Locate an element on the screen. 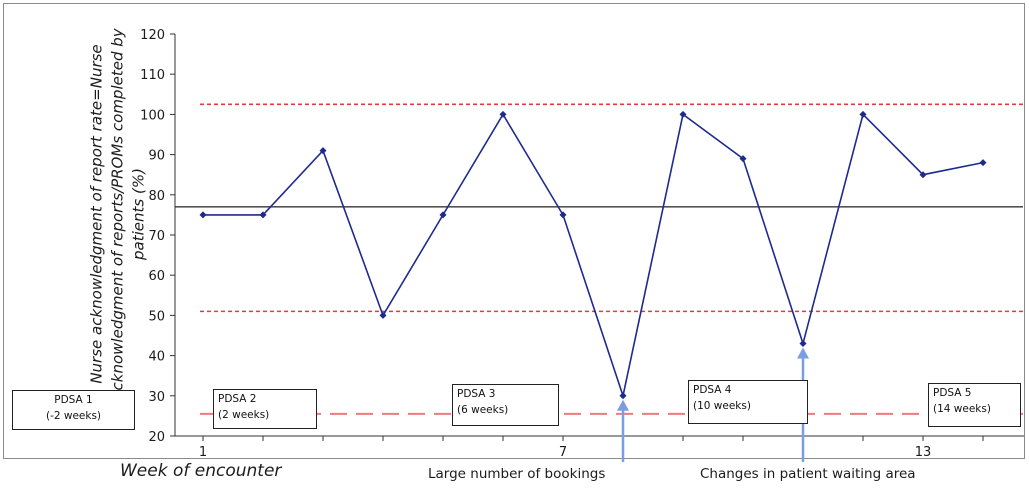 The width and height of the screenshot is (1029, 489). pdsa-3-duration: (6 weeks) is located at coordinates (483, 410).